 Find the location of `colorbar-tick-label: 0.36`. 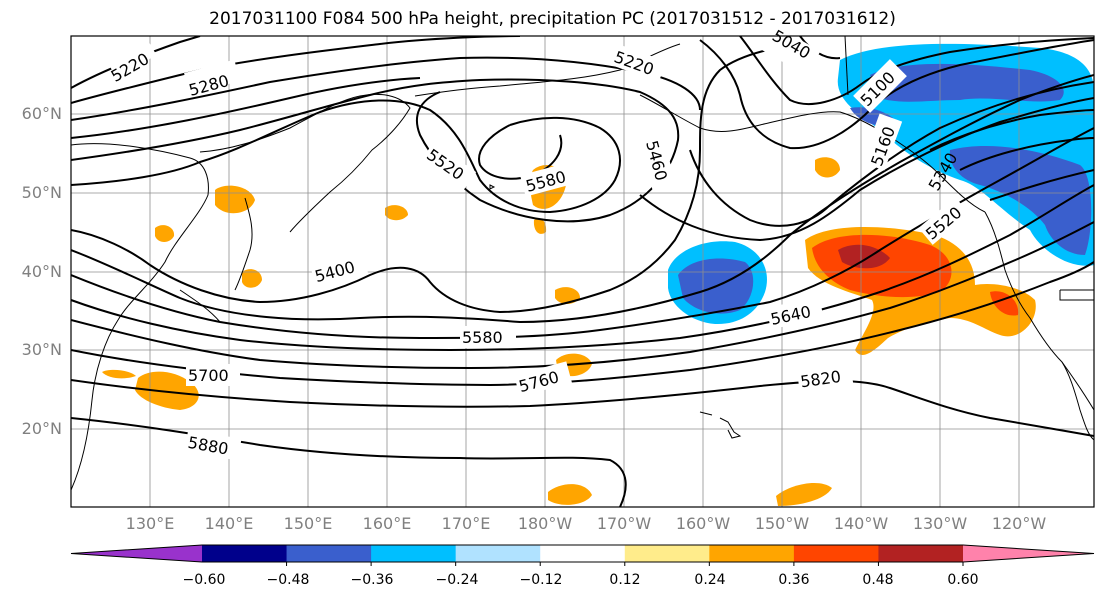

colorbar-tick-label: 0.36 is located at coordinates (794, 580).